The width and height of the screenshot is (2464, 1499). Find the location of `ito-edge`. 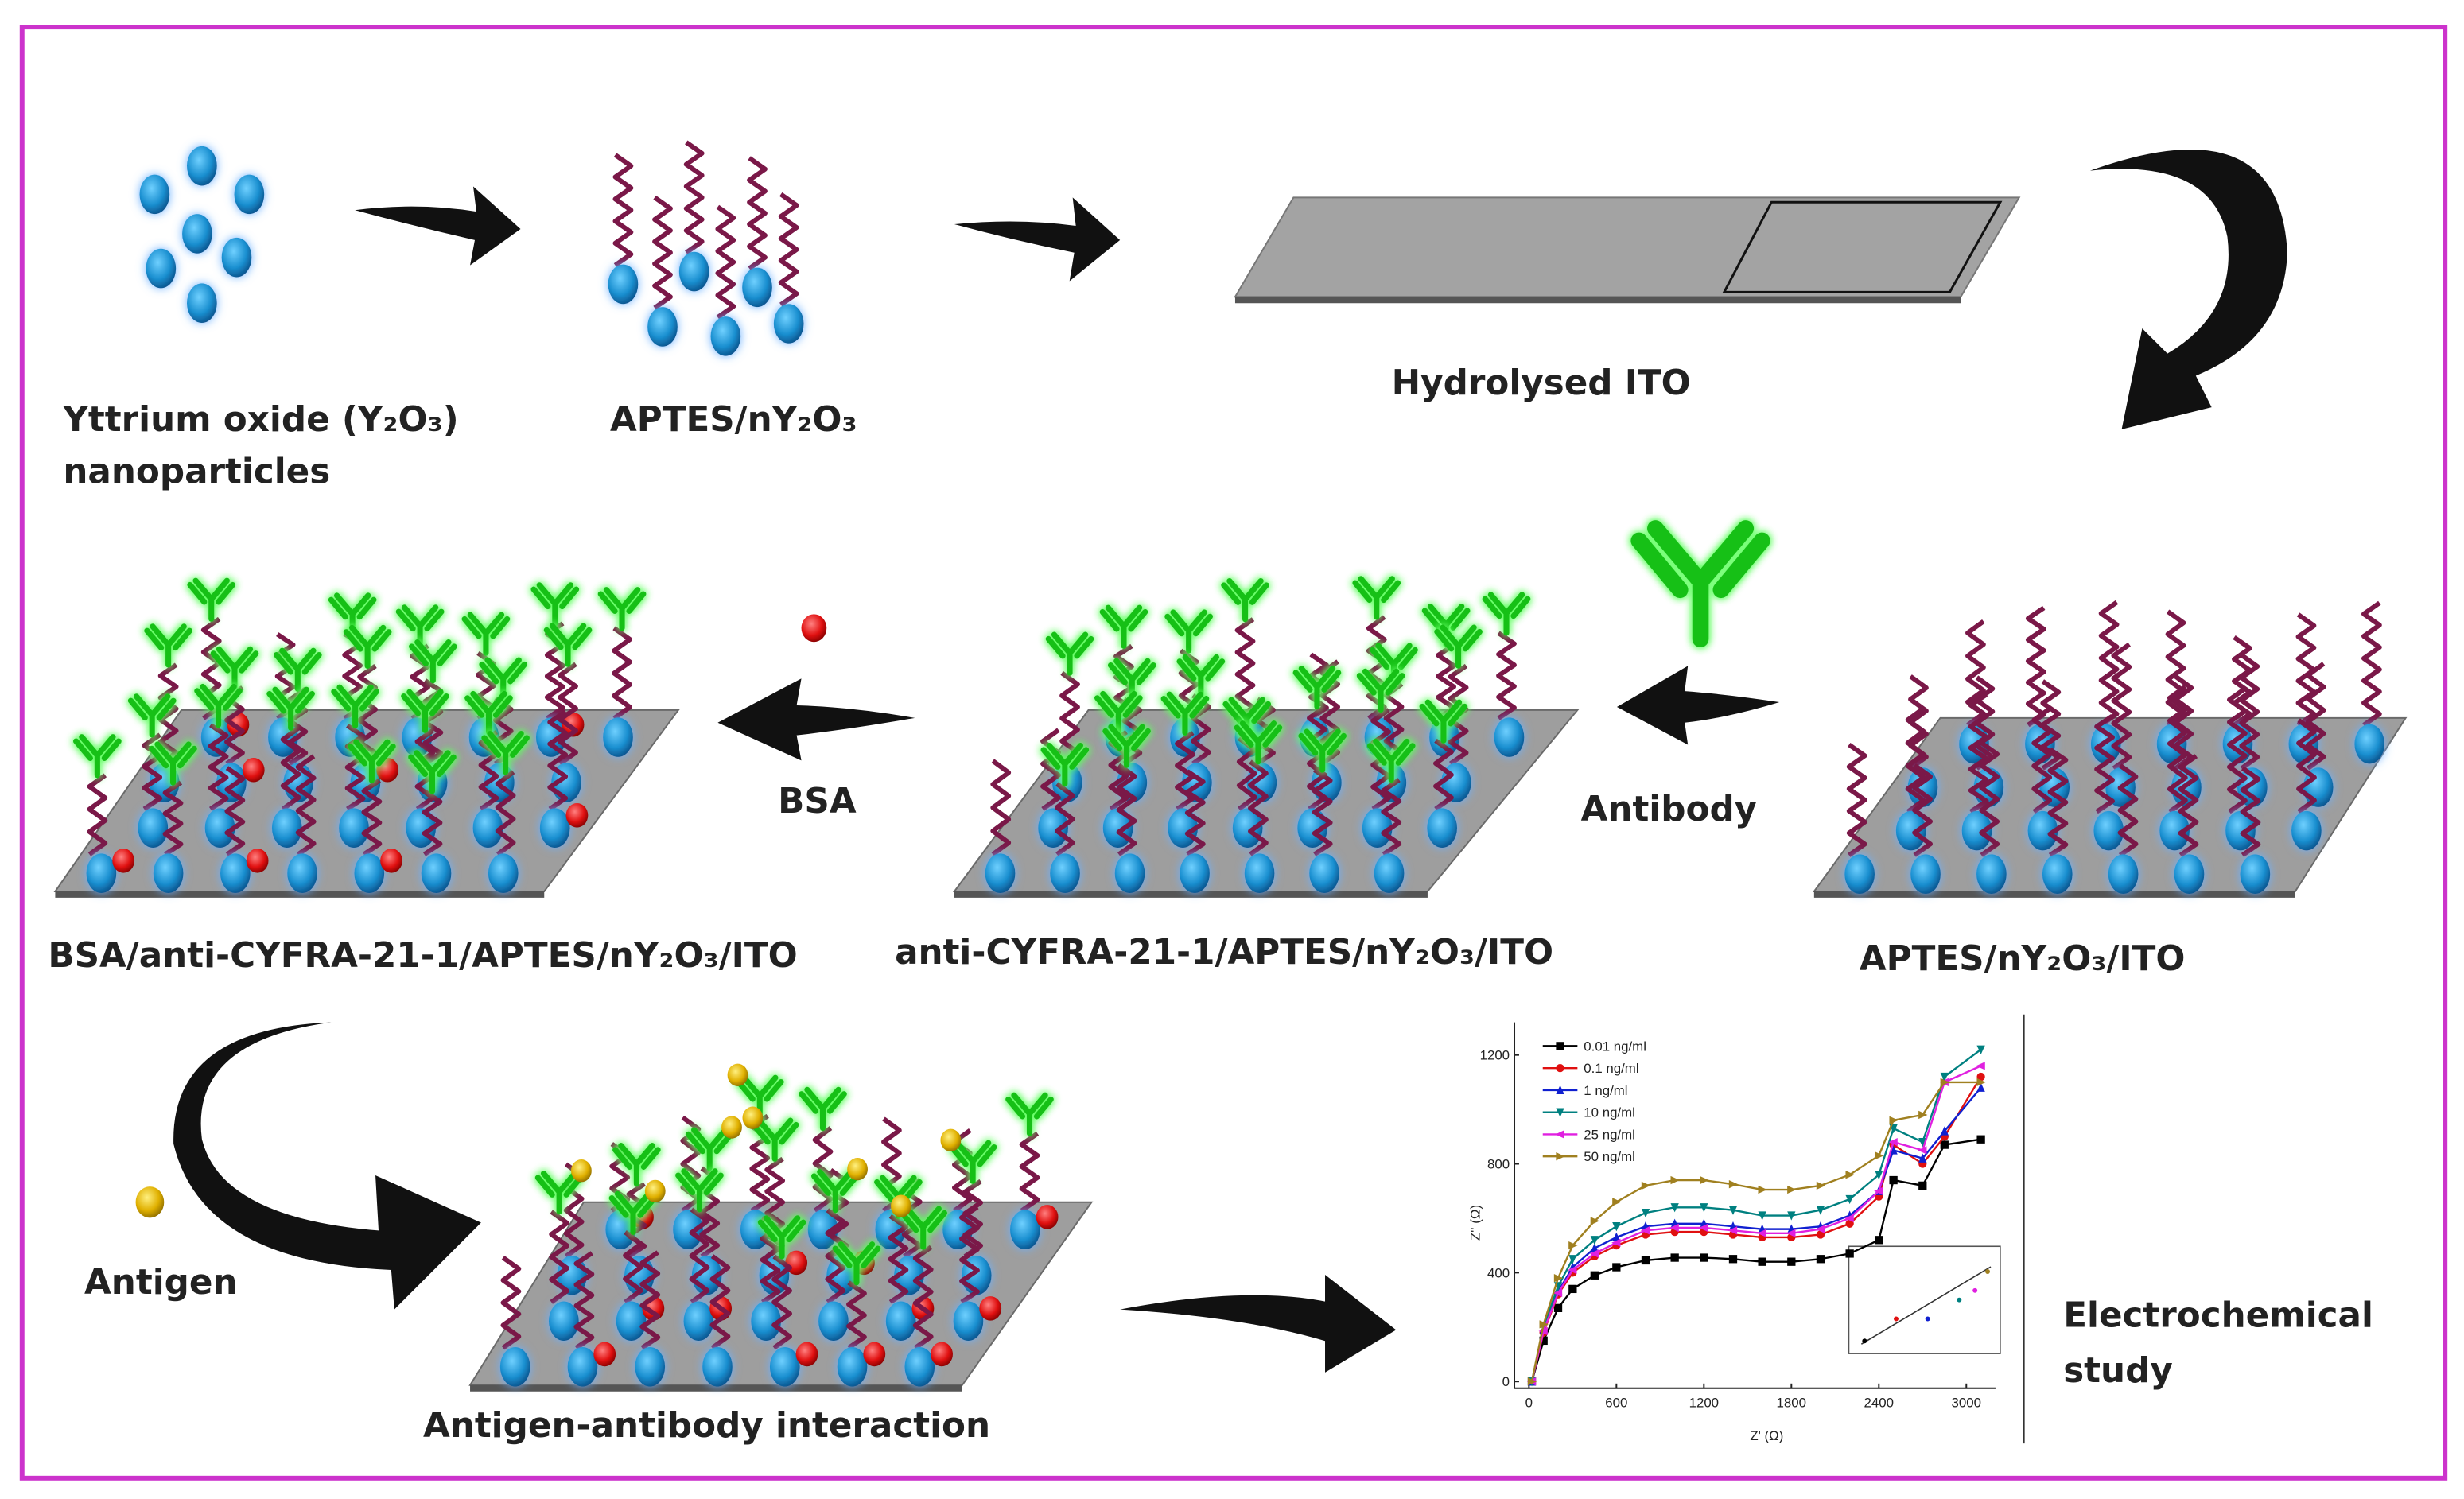

ito-edge is located at coordinates (1597, 300).